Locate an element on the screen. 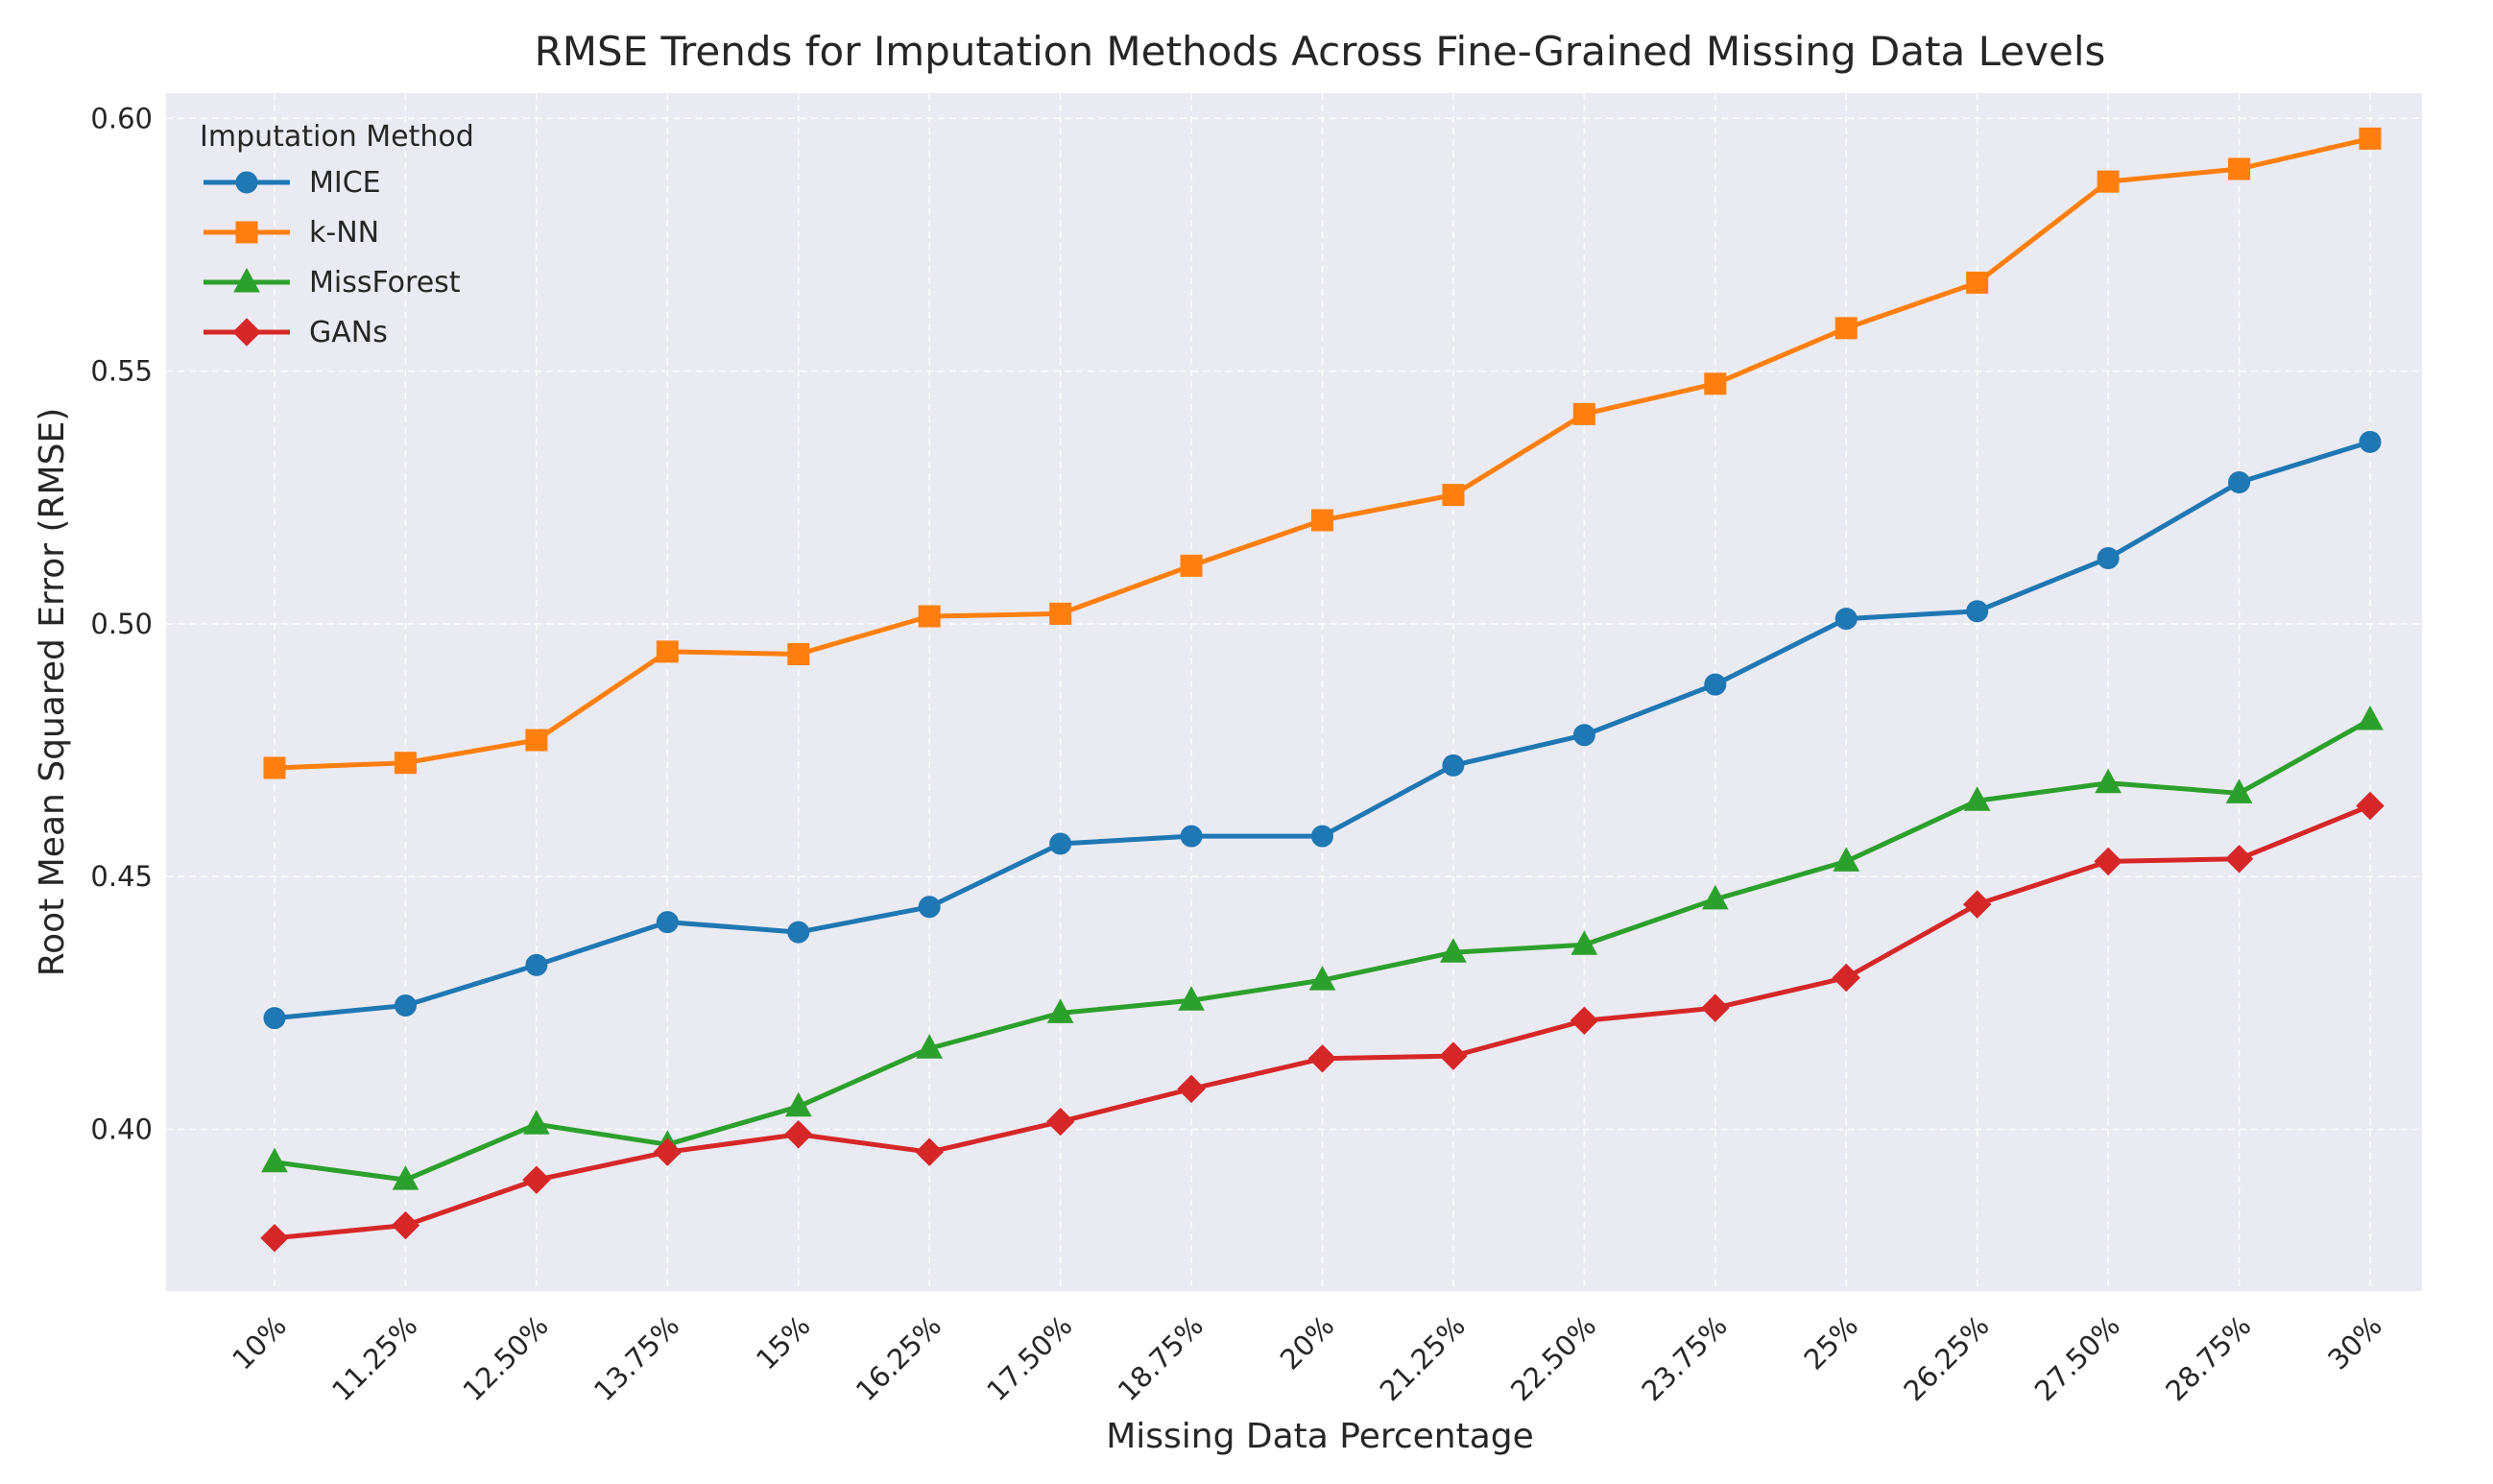 This screenshot has height=1484, width=2493. legend-item: MICE is located at coordinates (292, 183).